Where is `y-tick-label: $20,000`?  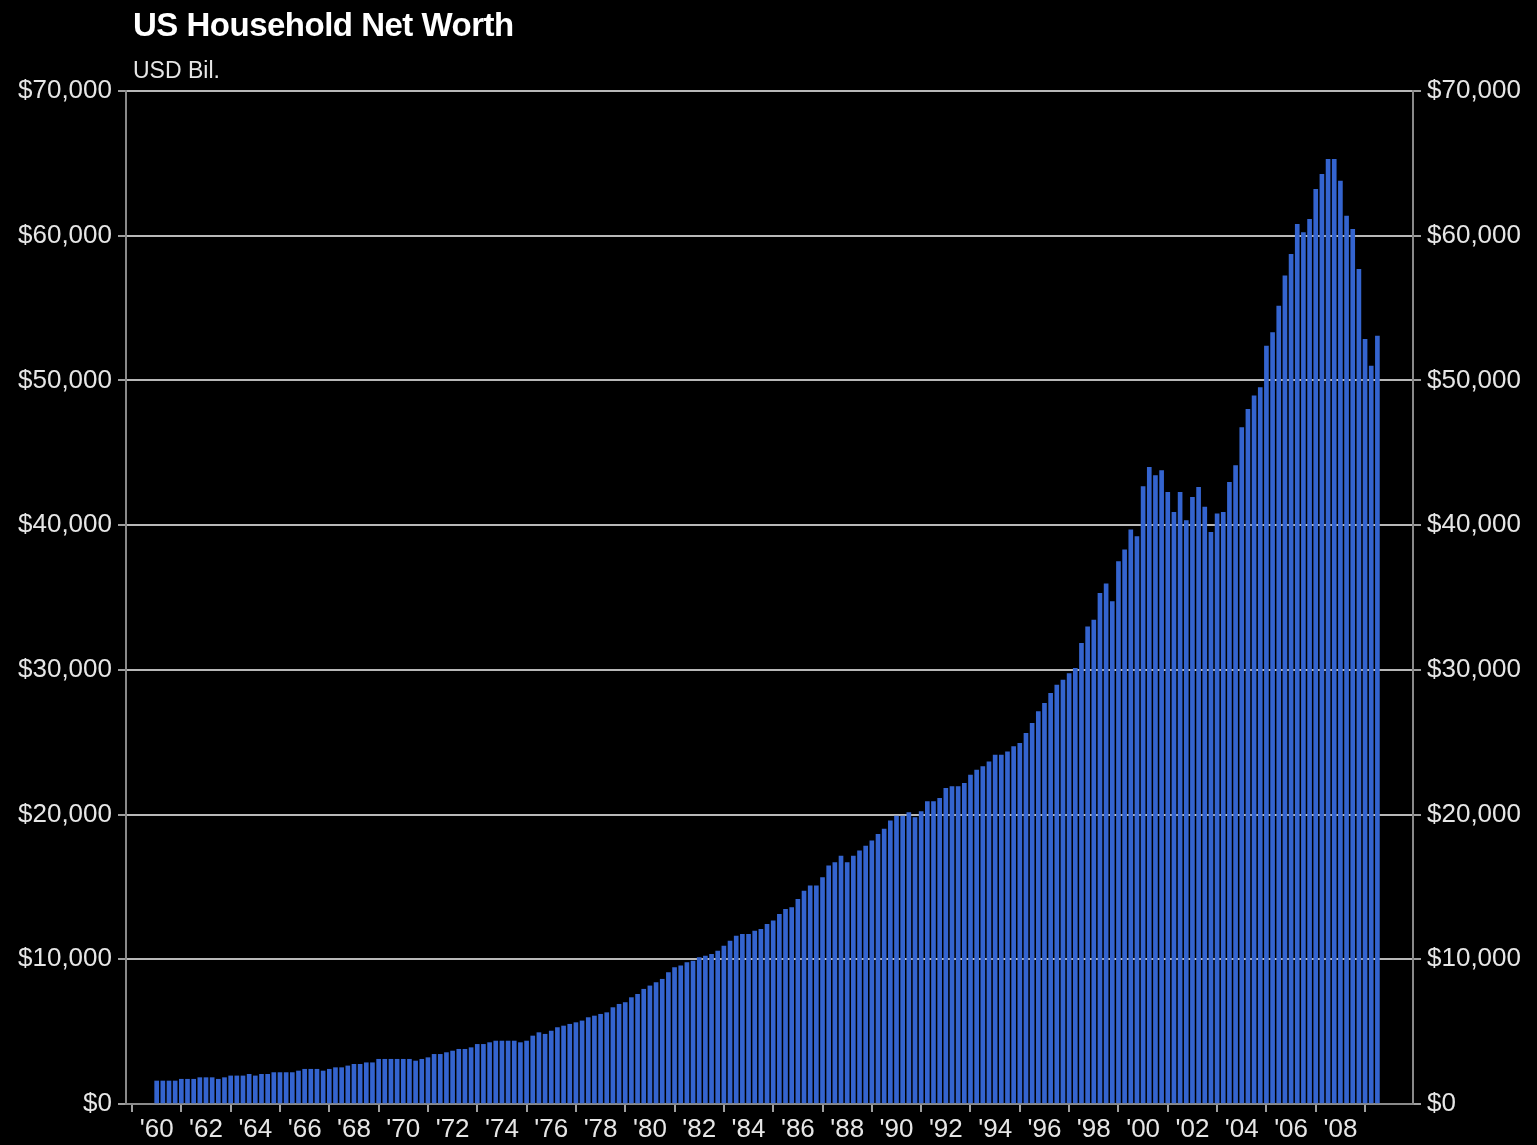
y-tick-label: $20,000 is located at coordinates (65, 812).